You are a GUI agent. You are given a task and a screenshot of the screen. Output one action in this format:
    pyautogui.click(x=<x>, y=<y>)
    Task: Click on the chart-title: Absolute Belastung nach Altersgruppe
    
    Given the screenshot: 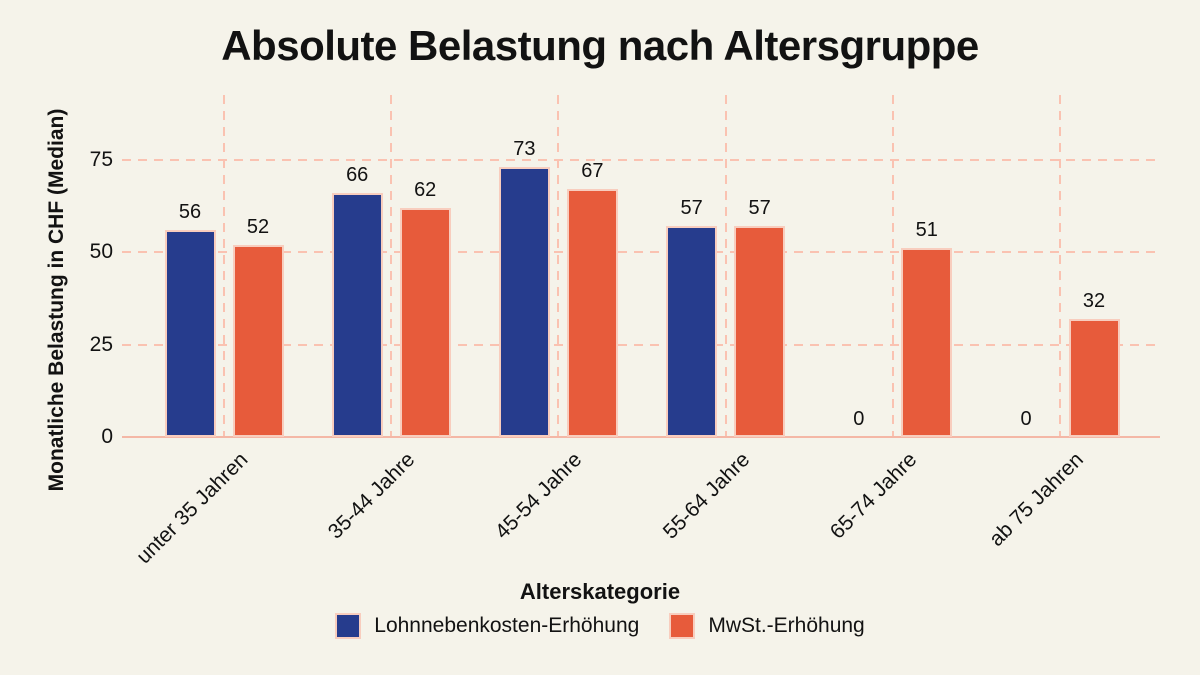 What is the action you would take?
    pyautogui.click(x=600, y=45)
    